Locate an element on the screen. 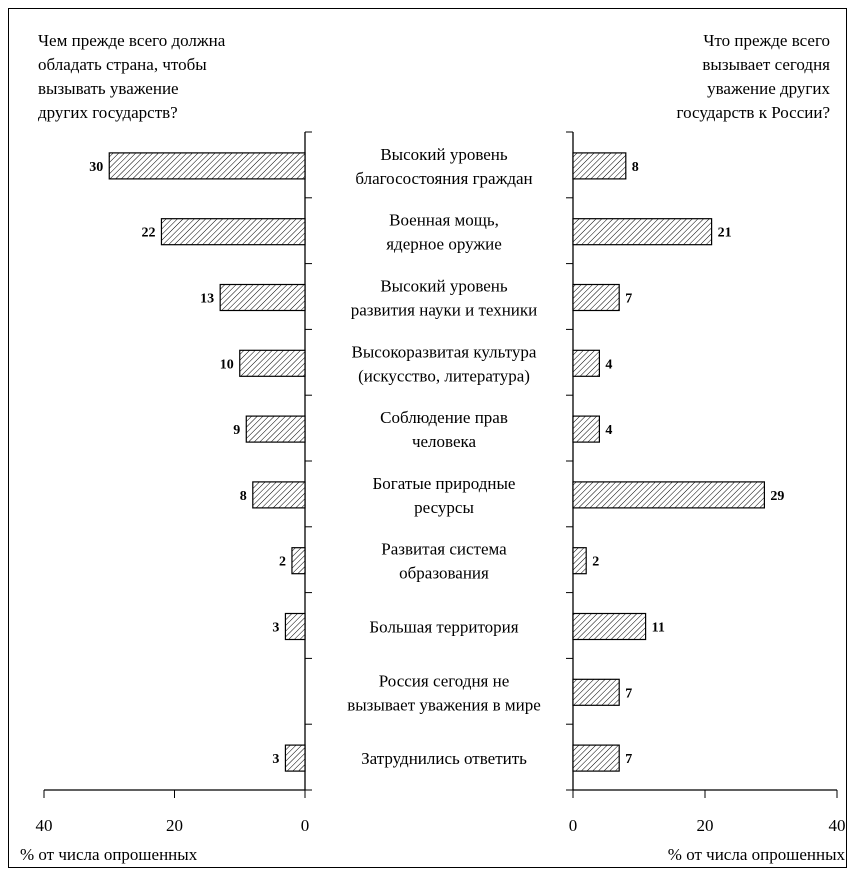 Image resolution: width=855 pixels, height=876 pixels. category-label: Россия сегодня не is located at coordinates (444, 680).